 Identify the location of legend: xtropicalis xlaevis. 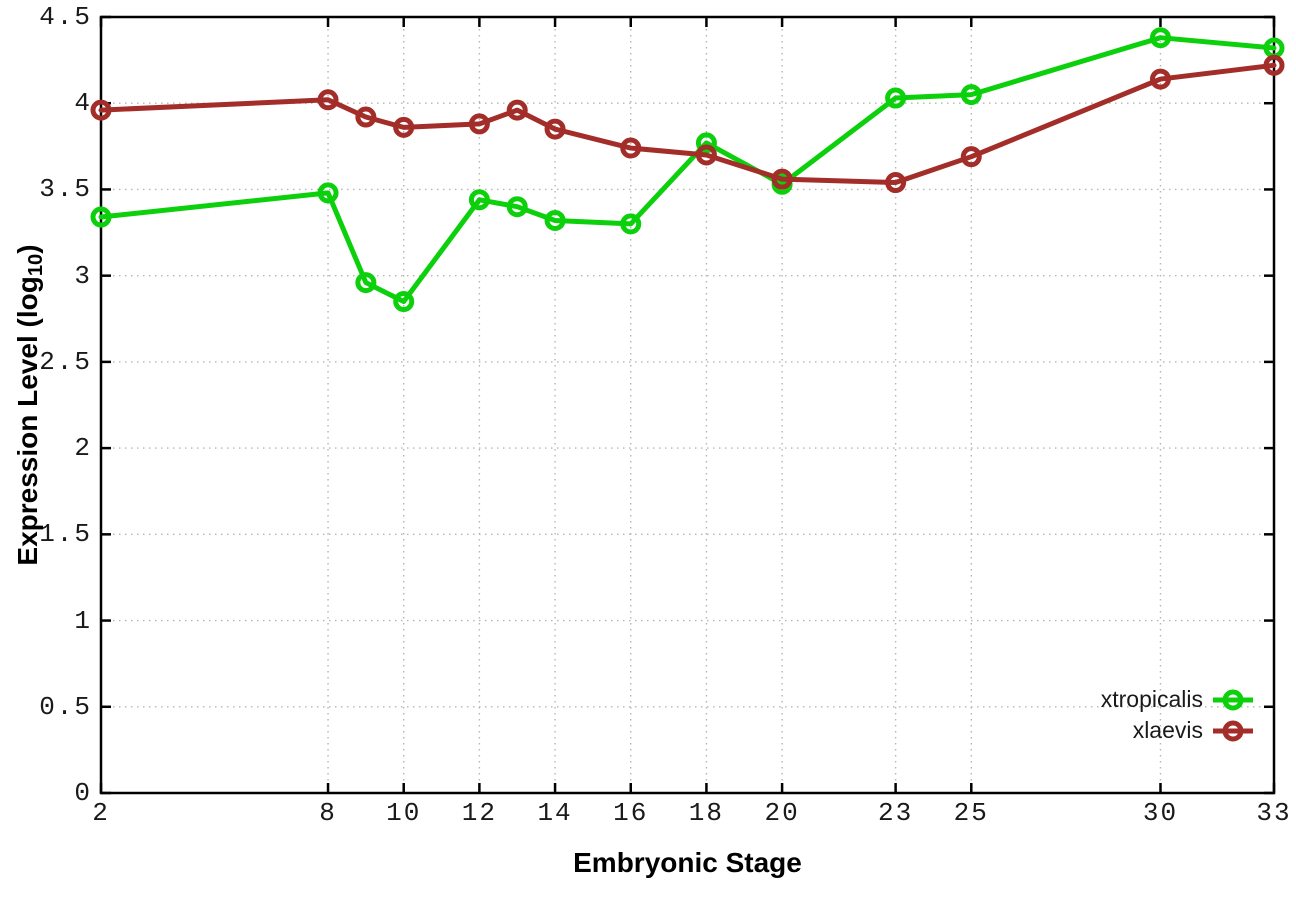
(1177, 715).